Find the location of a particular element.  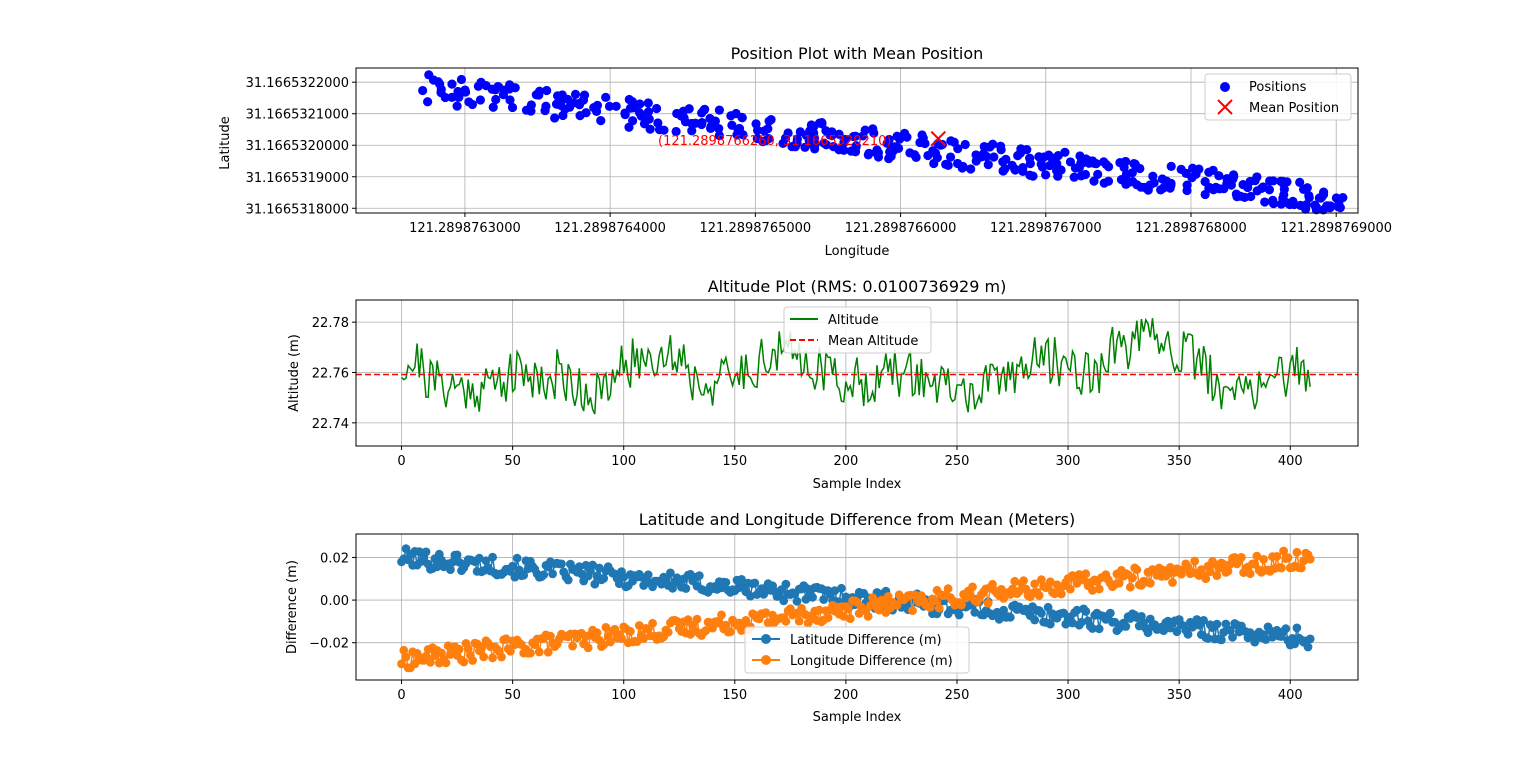

x-tick-label: 100 is located at coordinates (623, 461).